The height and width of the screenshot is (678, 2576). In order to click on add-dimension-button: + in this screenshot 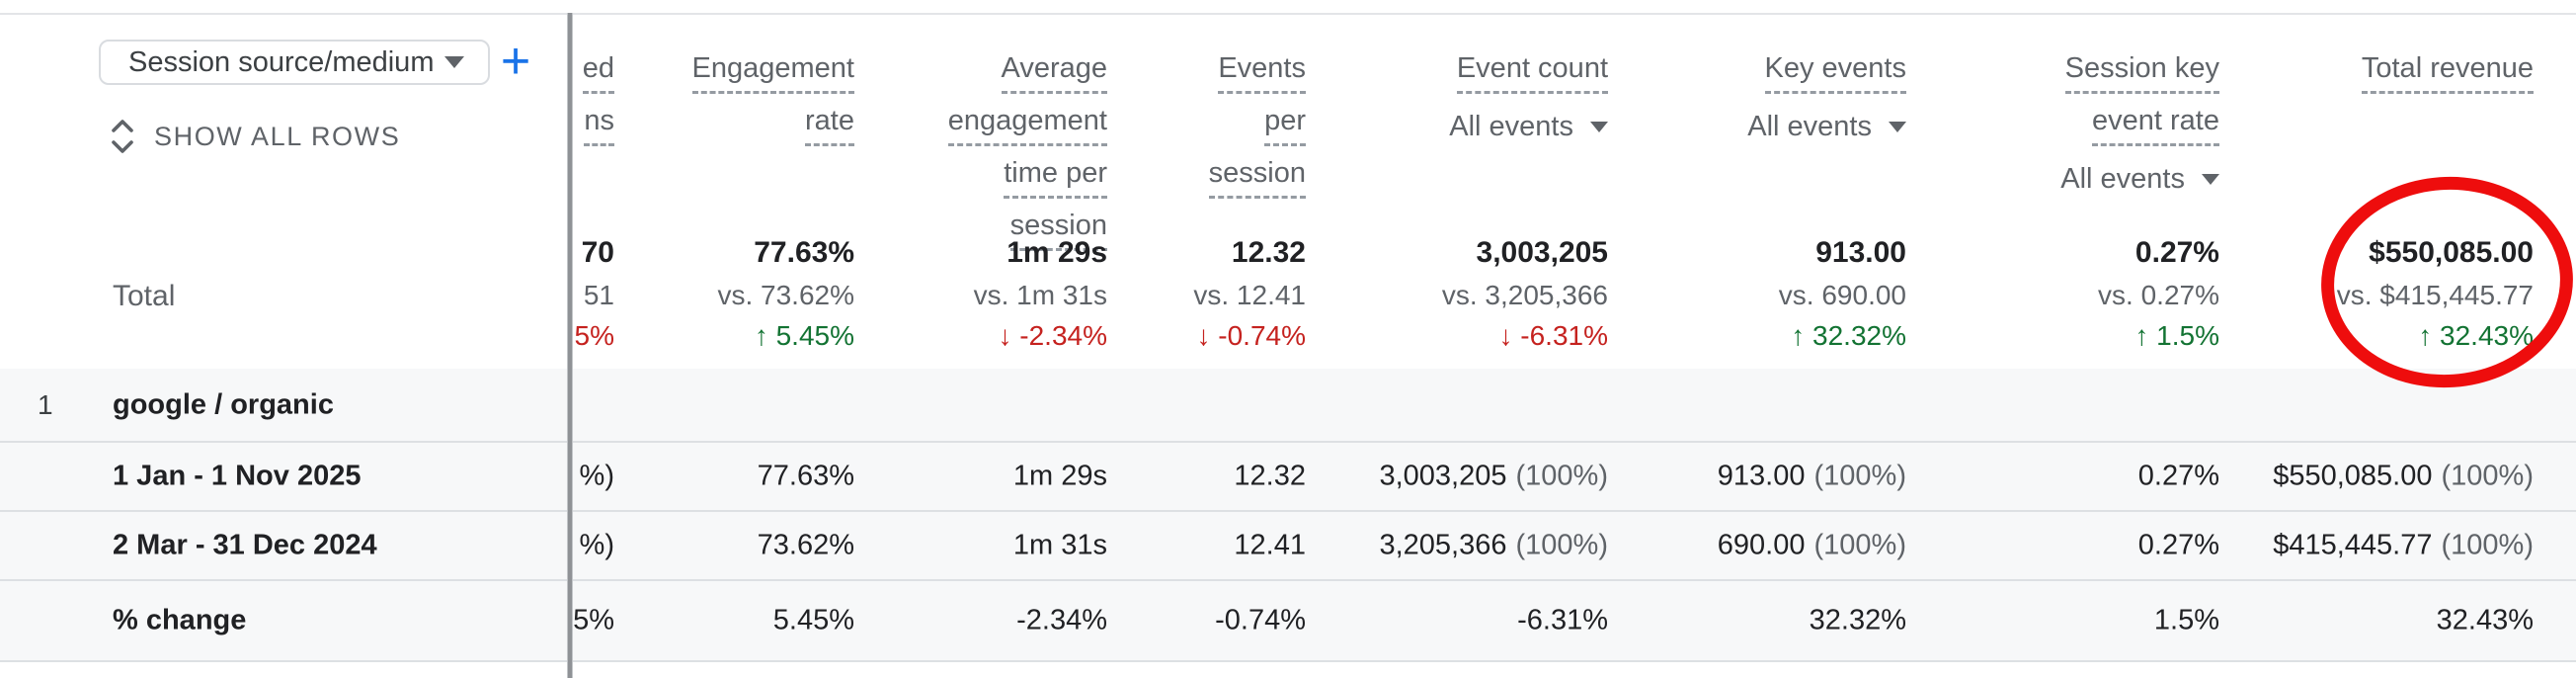, I will do `click(515, 61)`.